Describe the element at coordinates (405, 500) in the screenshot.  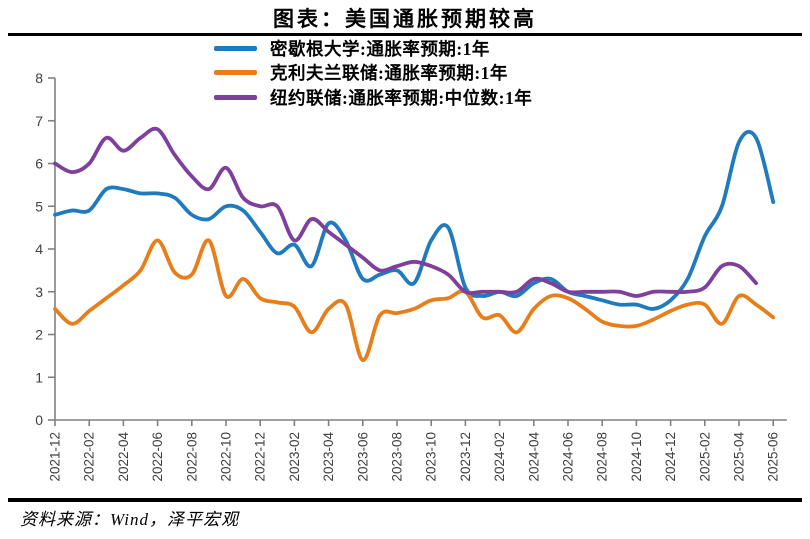
I see `bottom-divider` at that location.